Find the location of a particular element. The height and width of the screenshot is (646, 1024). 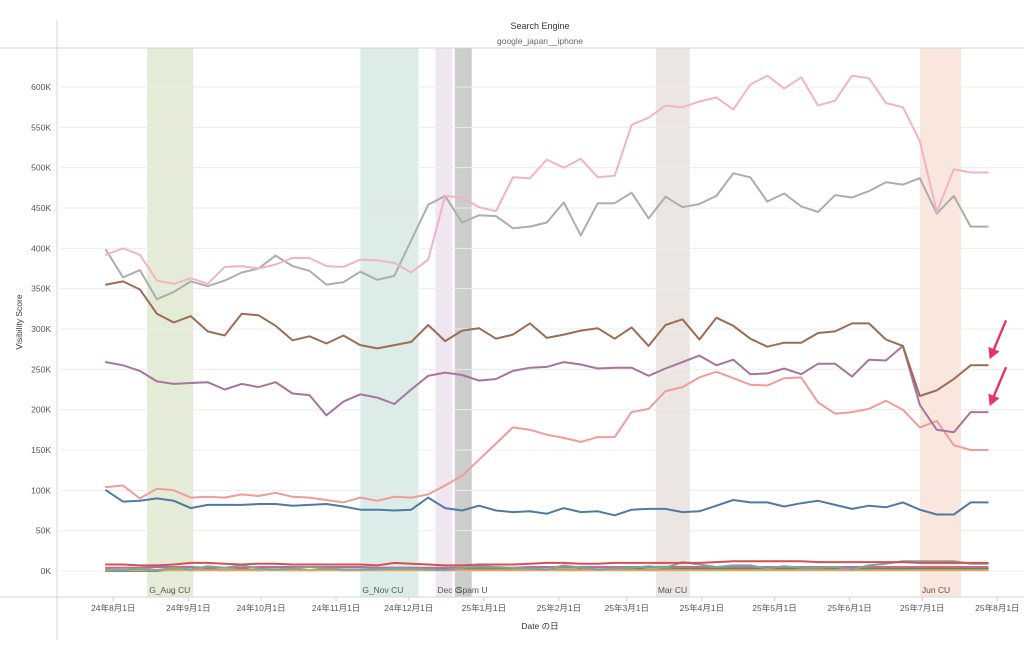

y-tick-label: 550K is located at coordinates (41, 127).